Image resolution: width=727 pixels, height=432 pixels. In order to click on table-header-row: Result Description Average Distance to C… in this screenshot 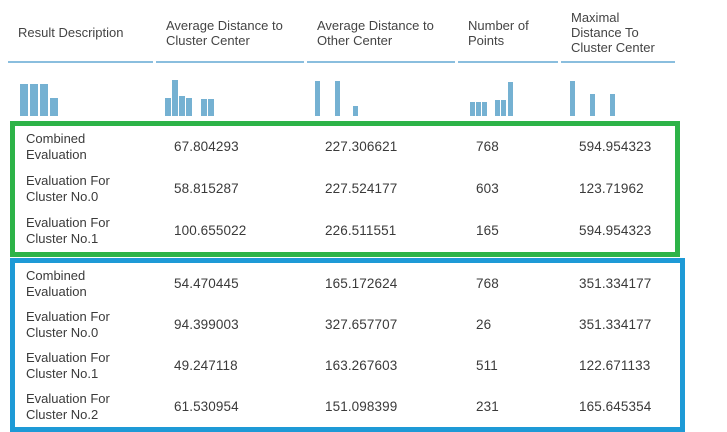, I will do `click(343, 34)`.